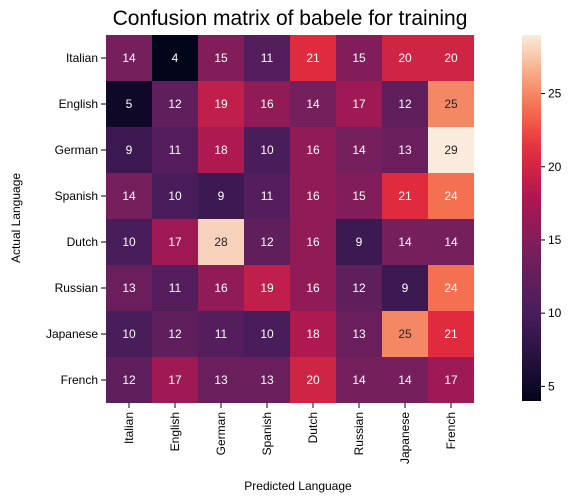  Describe the element at coordinates (72, 334) in the screenshot. I see `y-tick-label: Japanese` at that location.